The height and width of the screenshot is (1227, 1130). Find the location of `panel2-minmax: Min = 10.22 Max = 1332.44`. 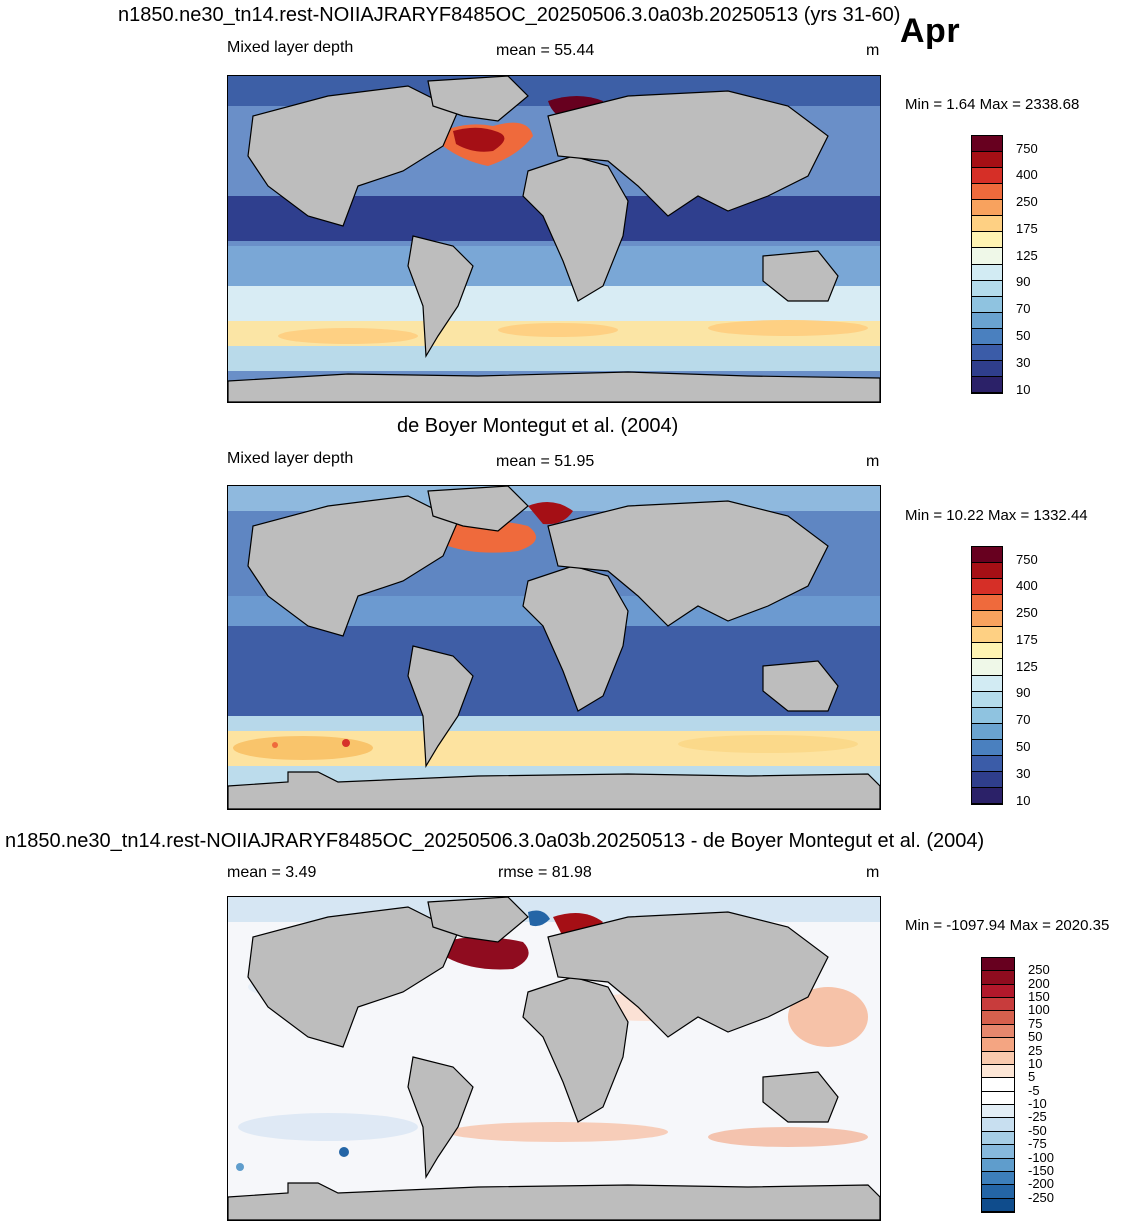

panel2-minmax: Min = 10.22 Max = 1332.44 is located at coordinates (996, 515).